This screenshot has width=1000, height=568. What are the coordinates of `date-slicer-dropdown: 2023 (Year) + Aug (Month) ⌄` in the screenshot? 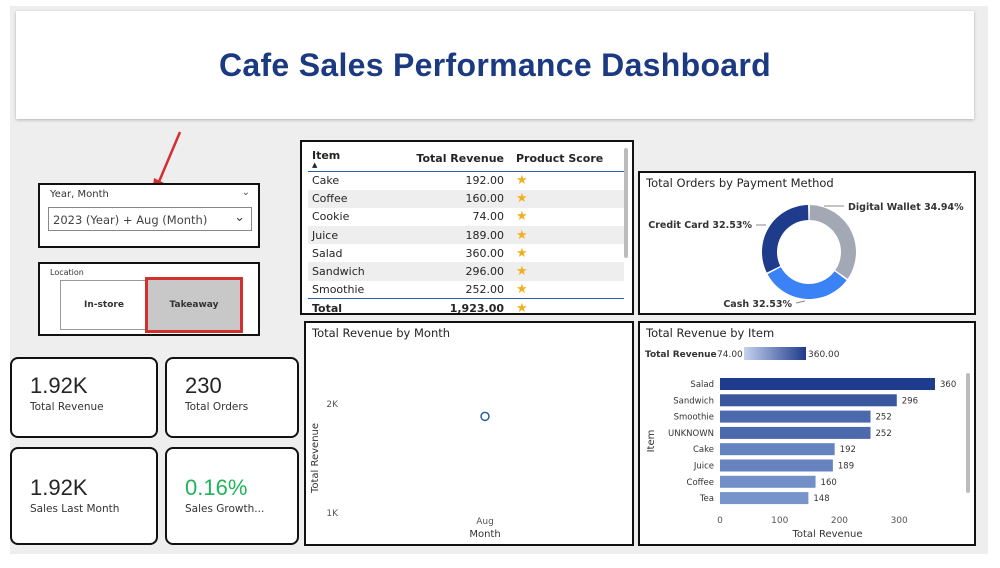 It's located at (150, 219).